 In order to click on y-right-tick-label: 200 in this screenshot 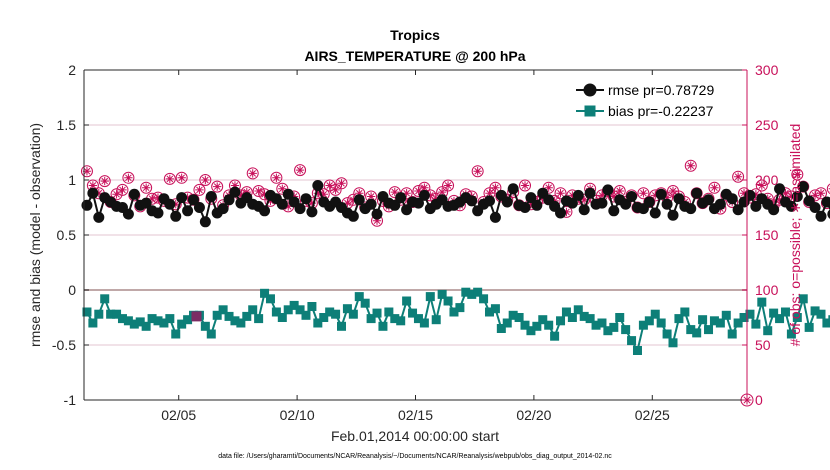, I will do `click(767, 180)`.